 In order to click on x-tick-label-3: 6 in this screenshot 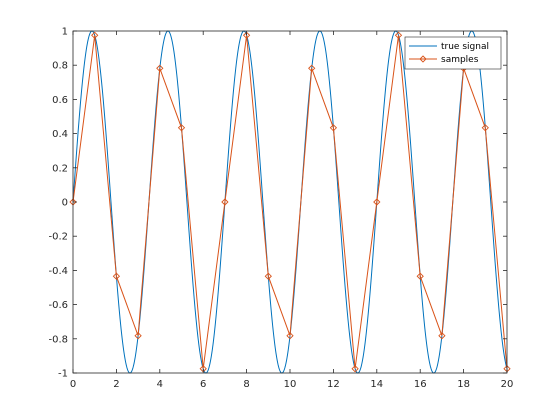, I will do `click(203, 384)`.